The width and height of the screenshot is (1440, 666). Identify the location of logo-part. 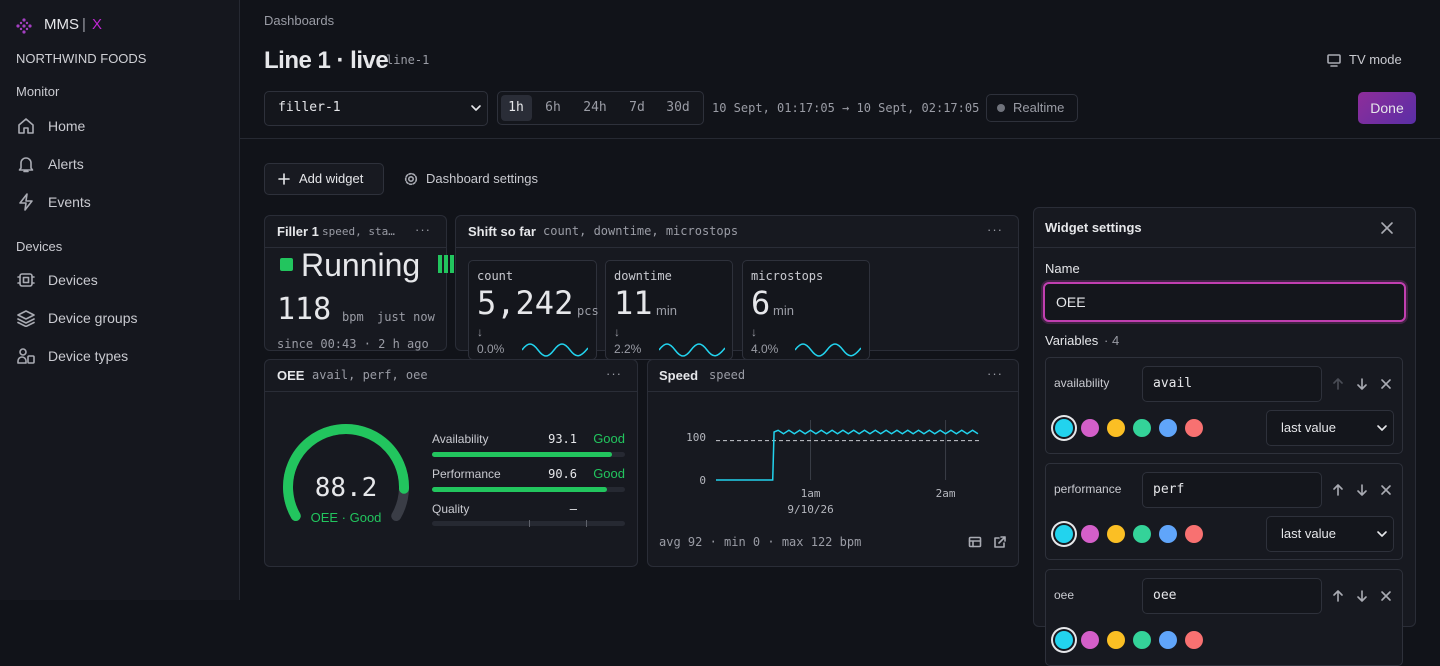
(24, 26).